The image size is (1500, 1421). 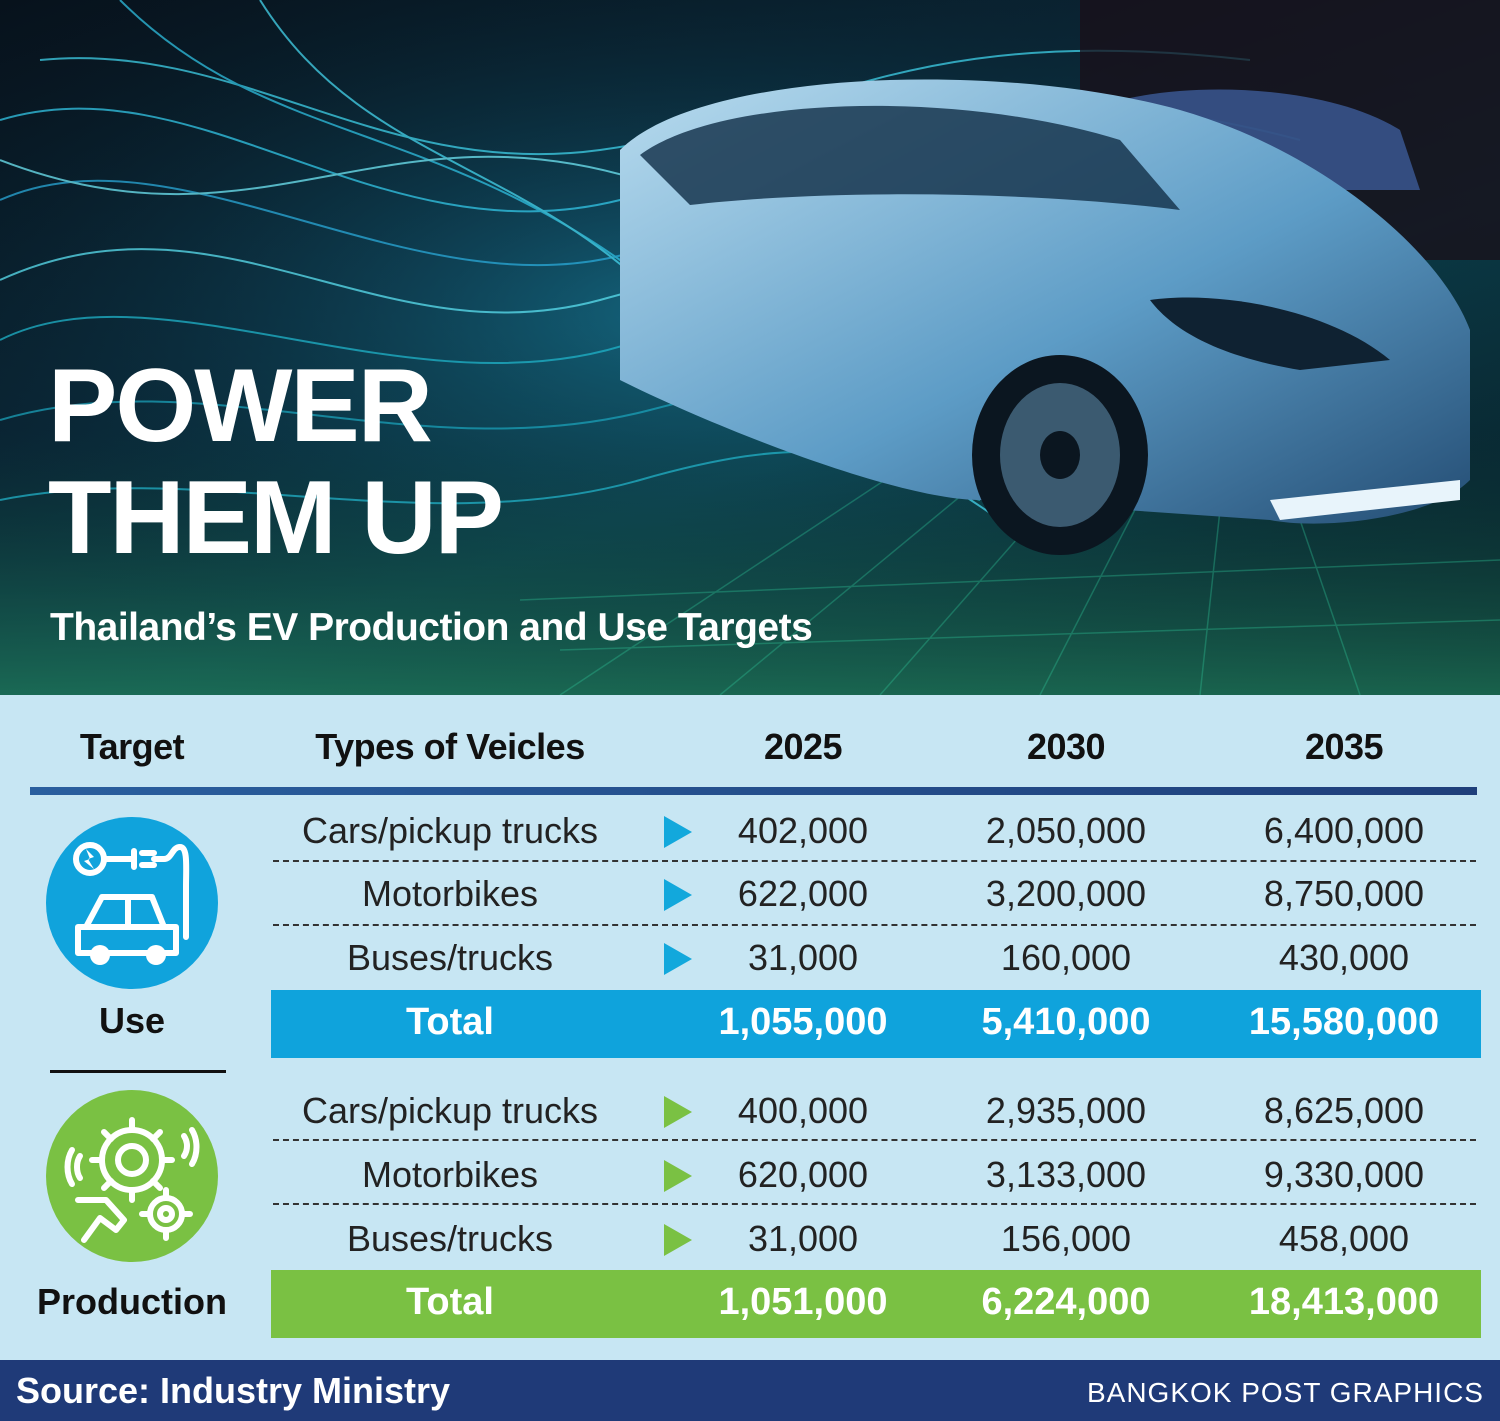 I want to click on use-total-bar, so click(x=876, y=1024).